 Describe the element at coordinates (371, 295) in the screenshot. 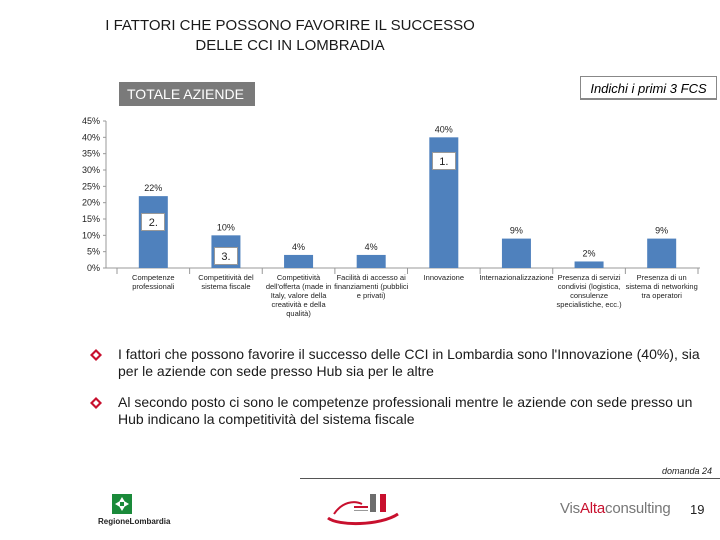

I see `x-category-label: e privati)` at that location.